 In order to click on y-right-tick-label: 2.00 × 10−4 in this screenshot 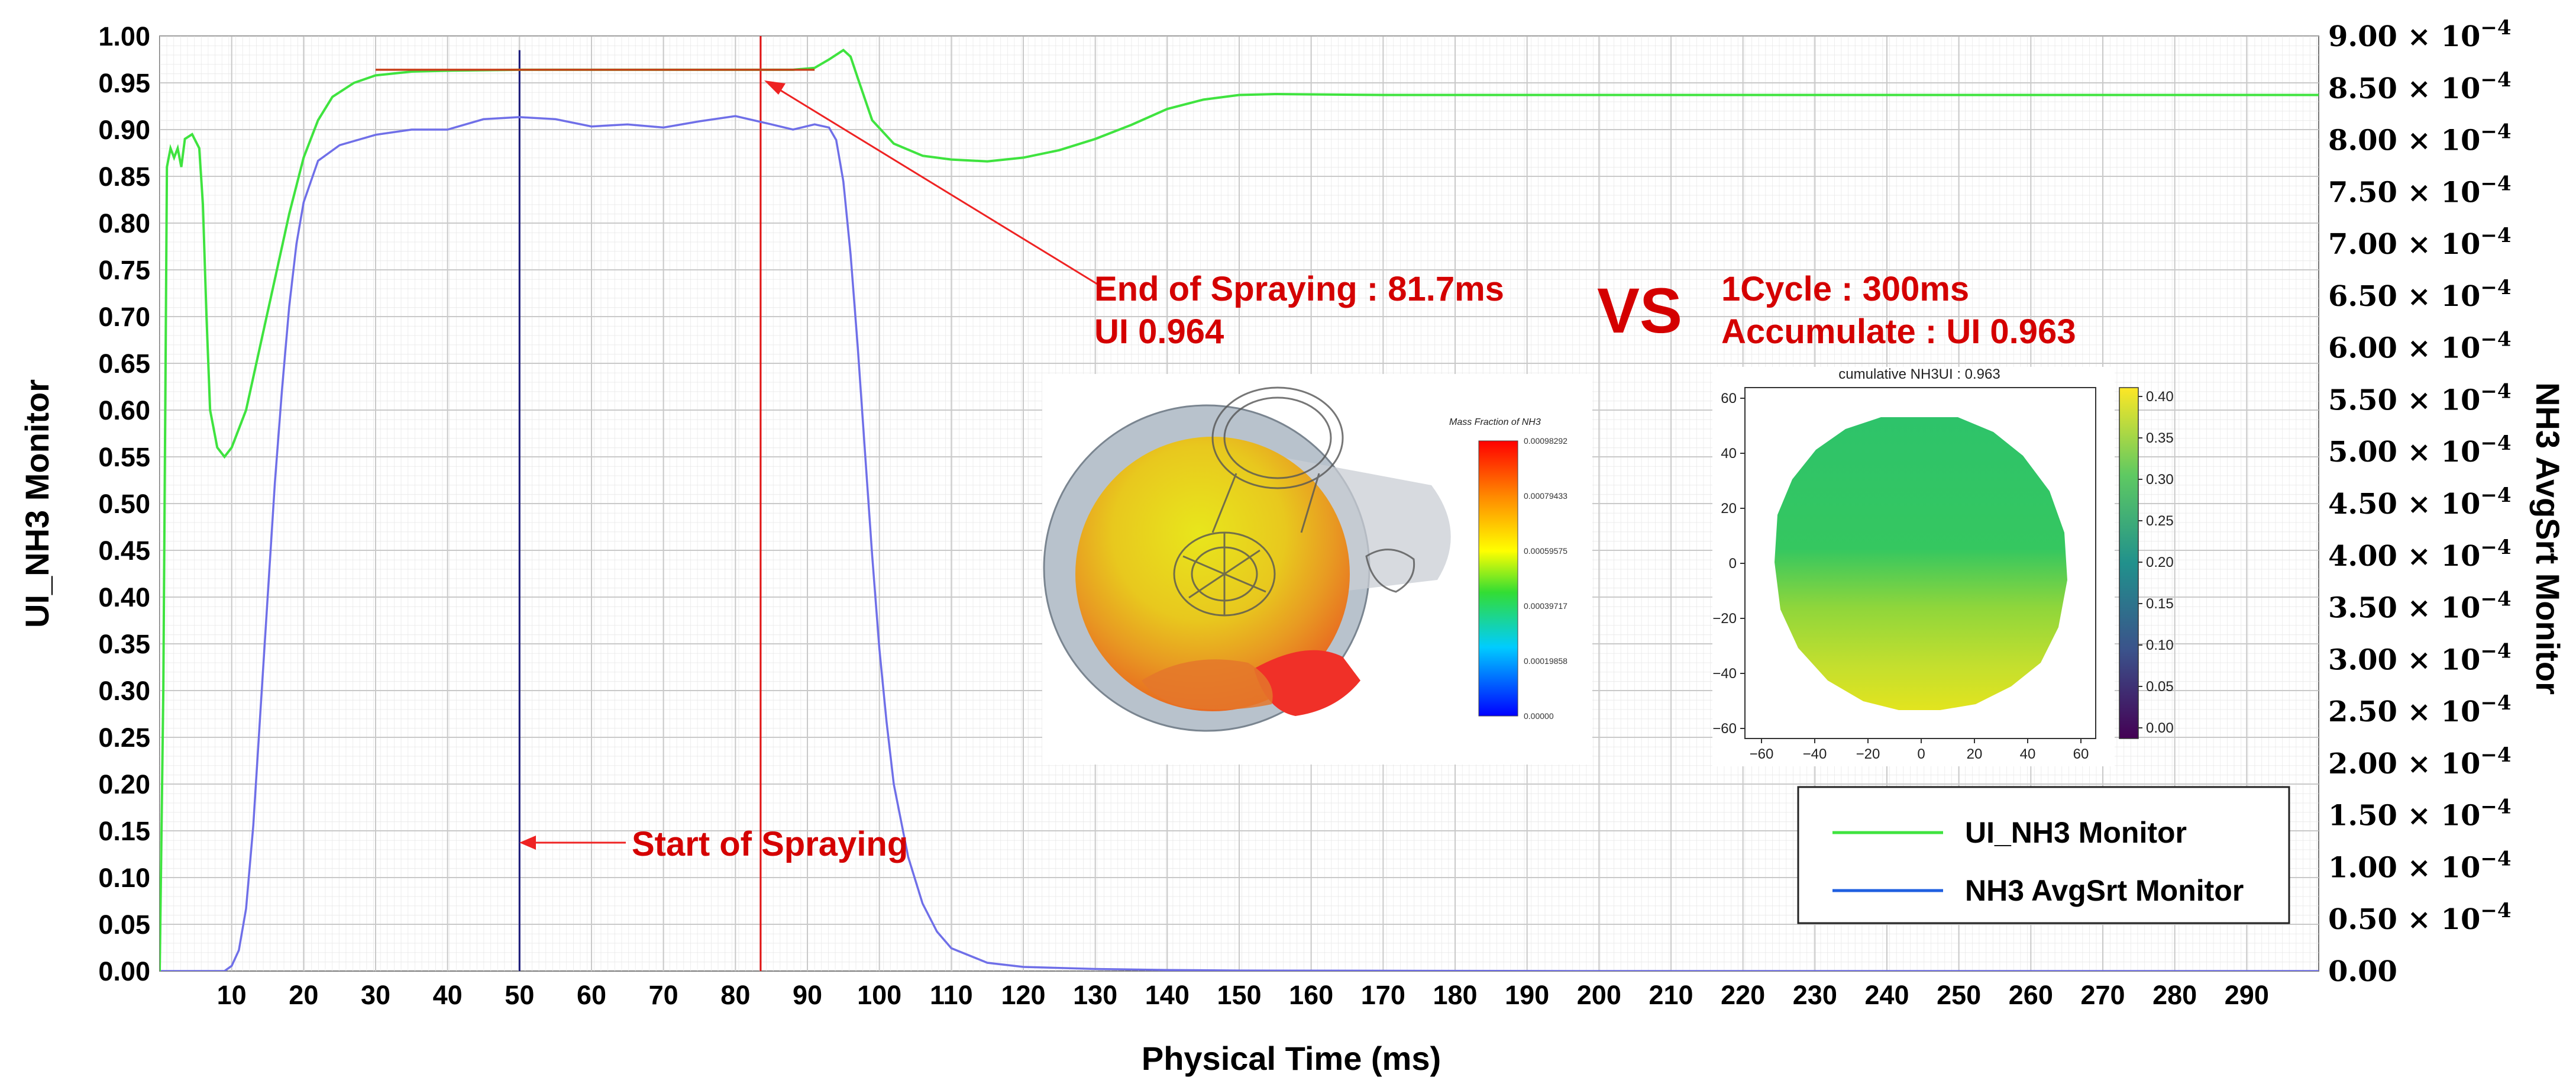, I will do `click(2420, 762)`.